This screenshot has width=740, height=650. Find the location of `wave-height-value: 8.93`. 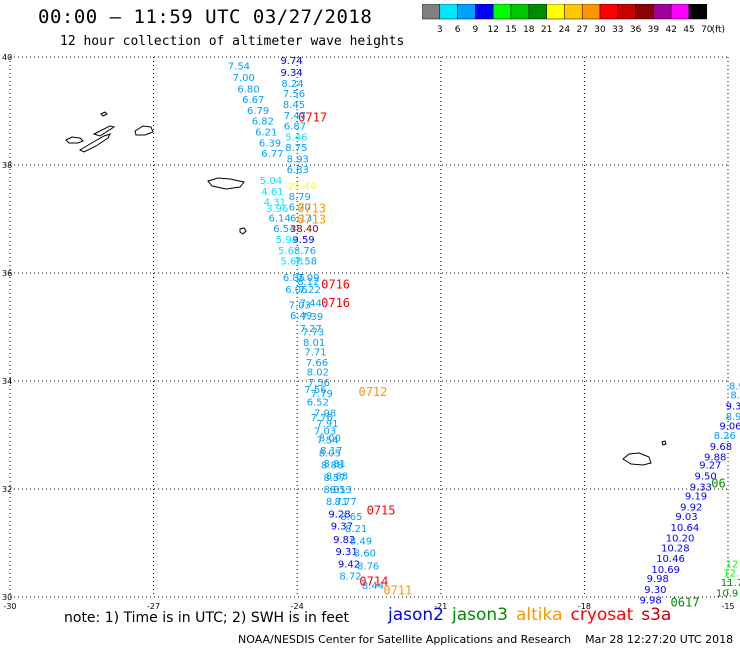

wave-height-value: 8.93 is located at coordinates (298, 160).